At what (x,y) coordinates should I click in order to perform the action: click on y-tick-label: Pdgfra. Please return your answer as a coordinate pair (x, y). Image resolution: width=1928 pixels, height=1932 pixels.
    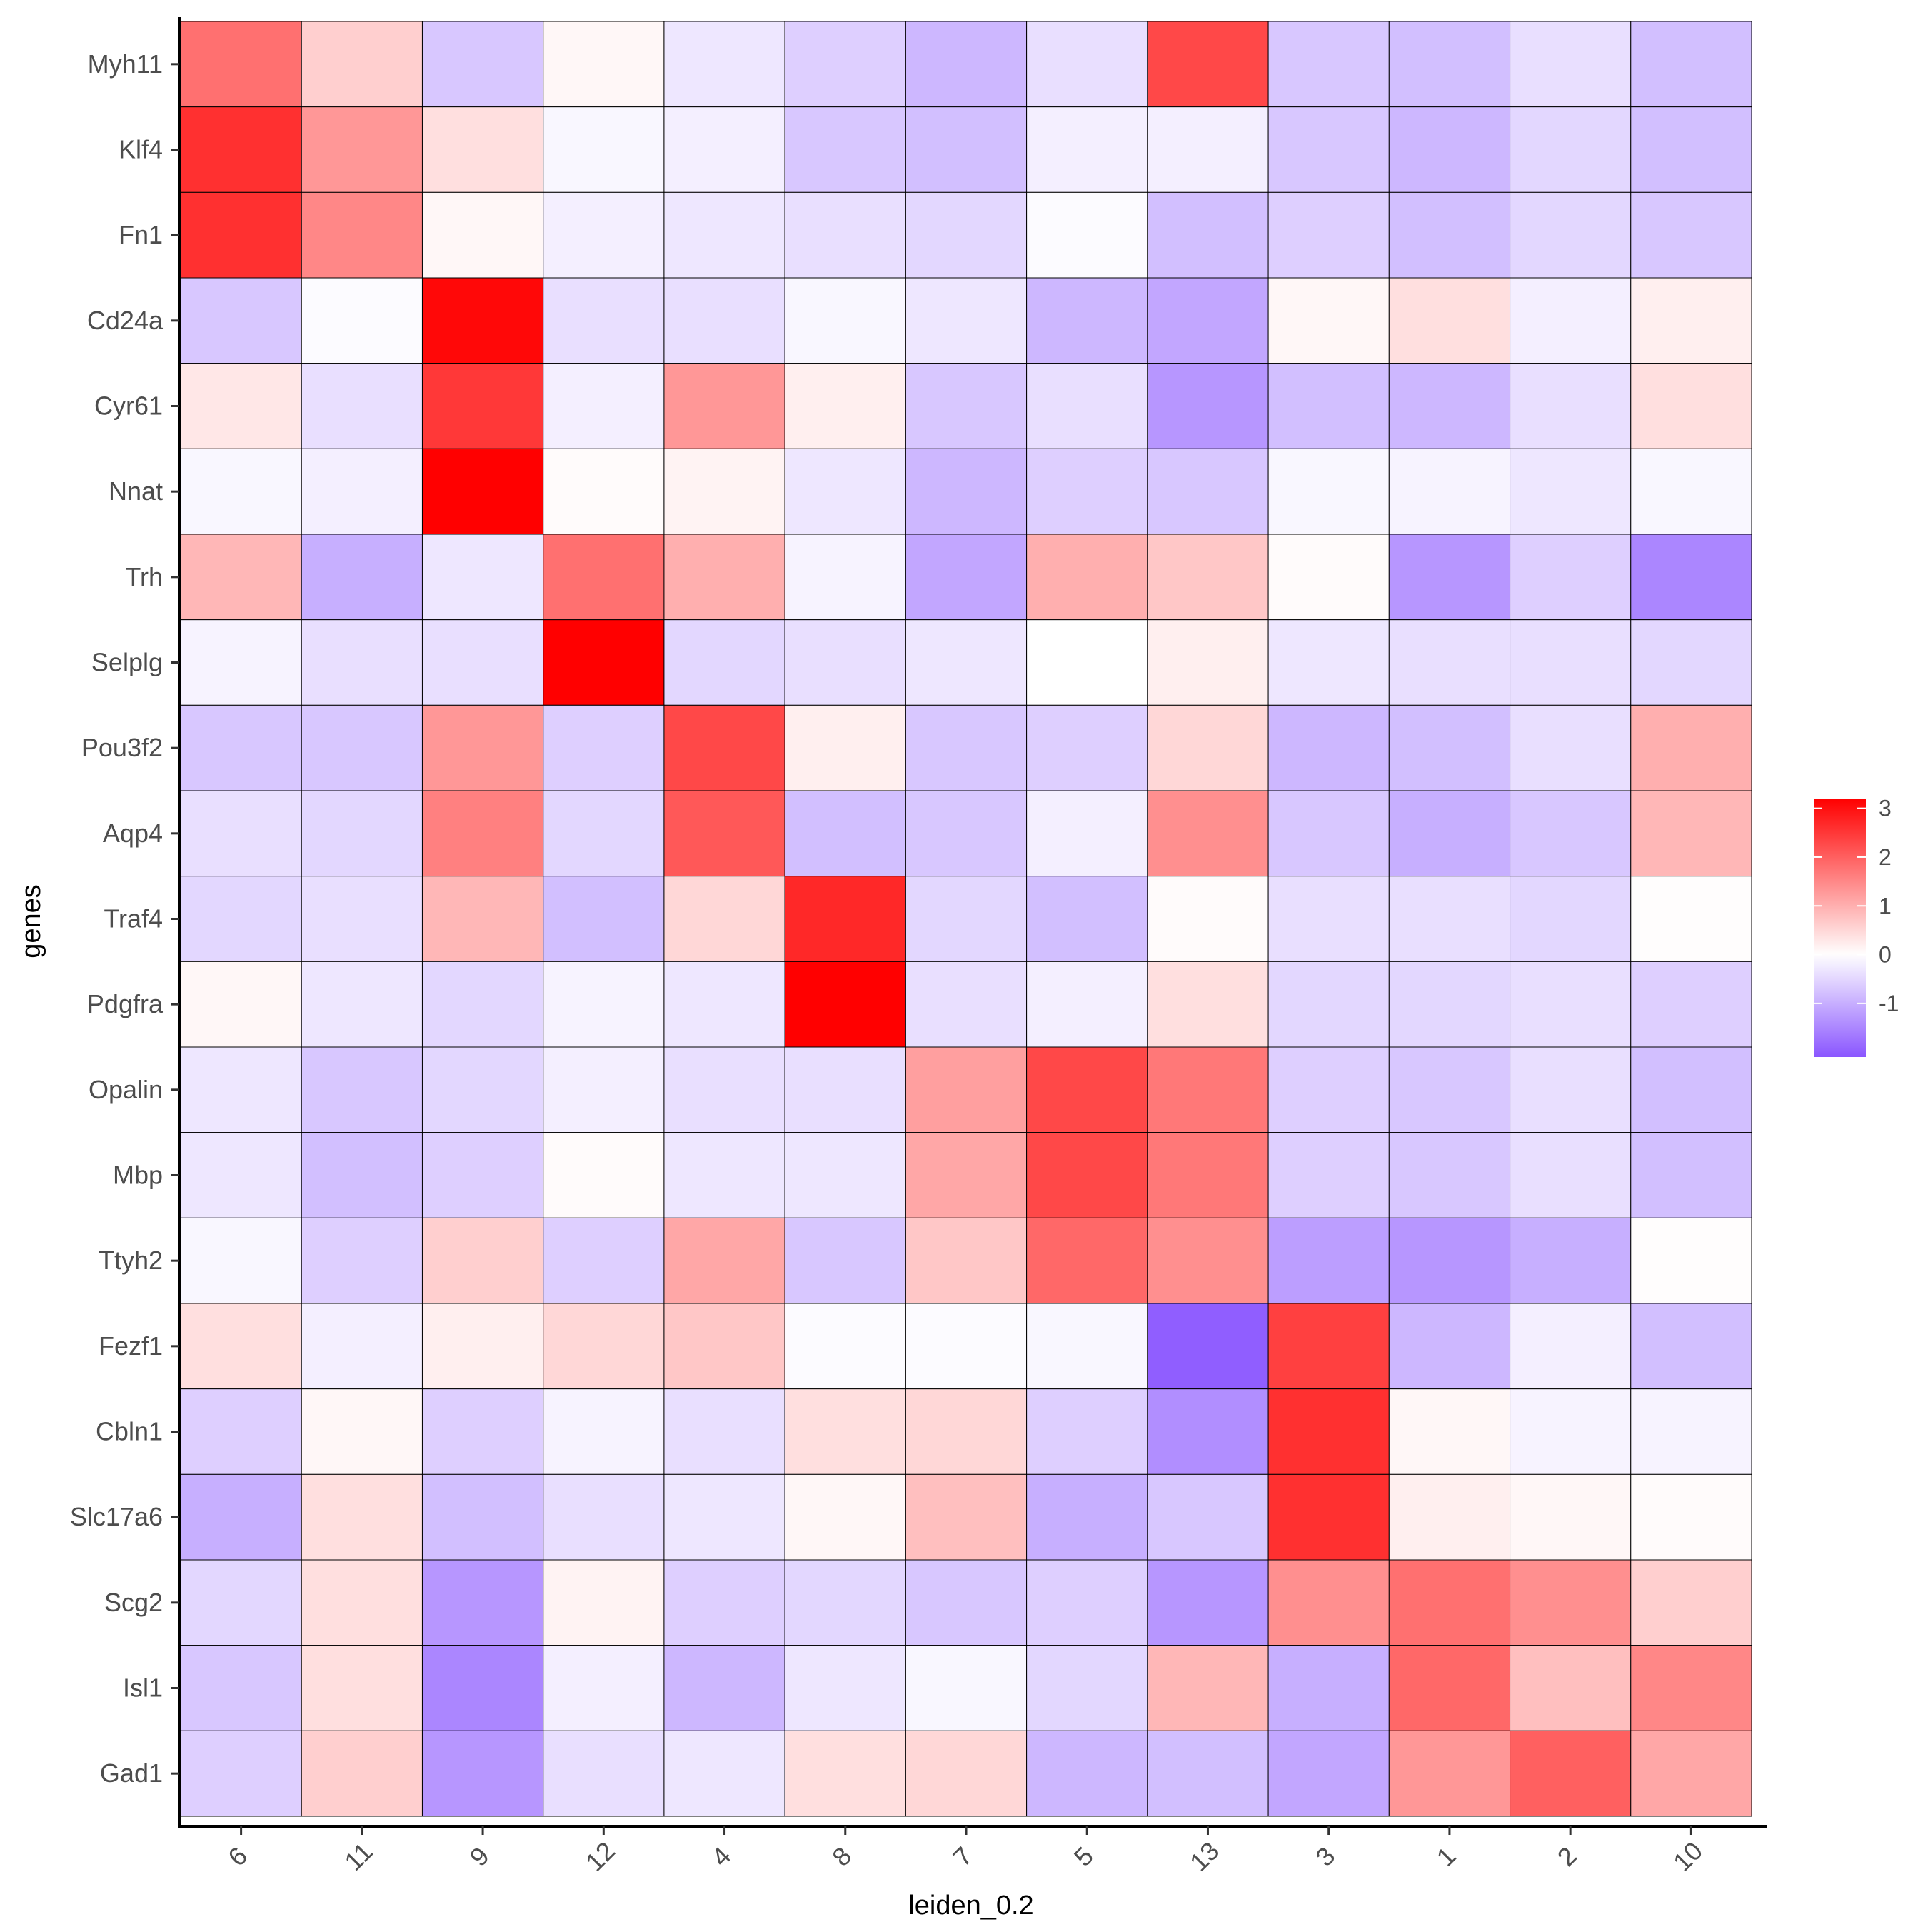
    Looking at the image, I should click on (125, 1003).